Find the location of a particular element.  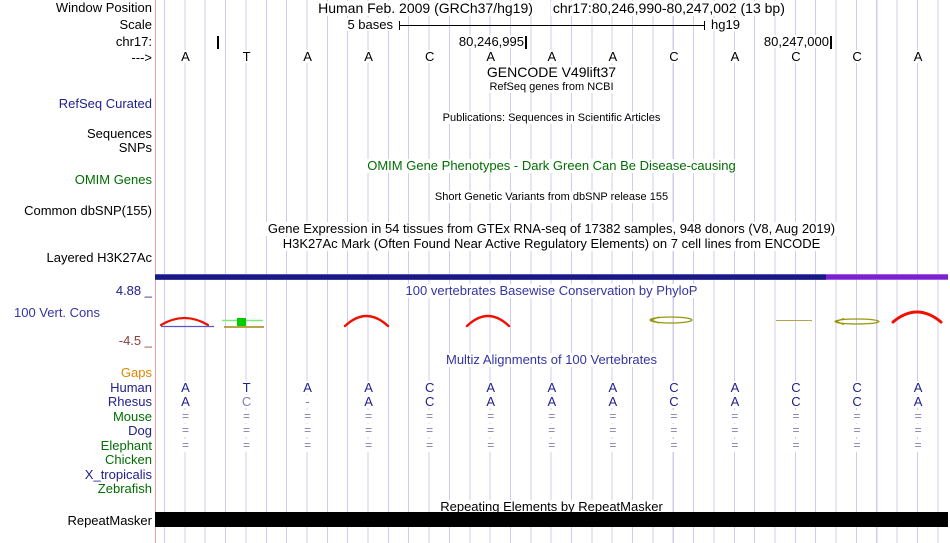

genome-label: hg19 is located at coordinates (725, 24).